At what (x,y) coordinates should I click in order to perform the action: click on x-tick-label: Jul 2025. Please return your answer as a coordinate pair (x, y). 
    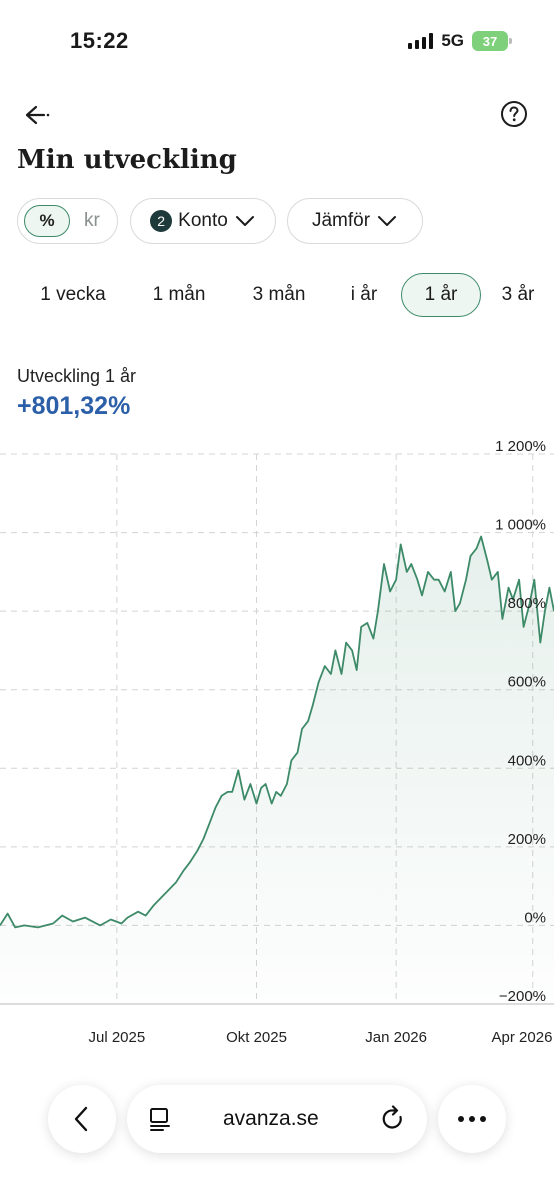
    Looking at the image, I should click on (117, 1037).